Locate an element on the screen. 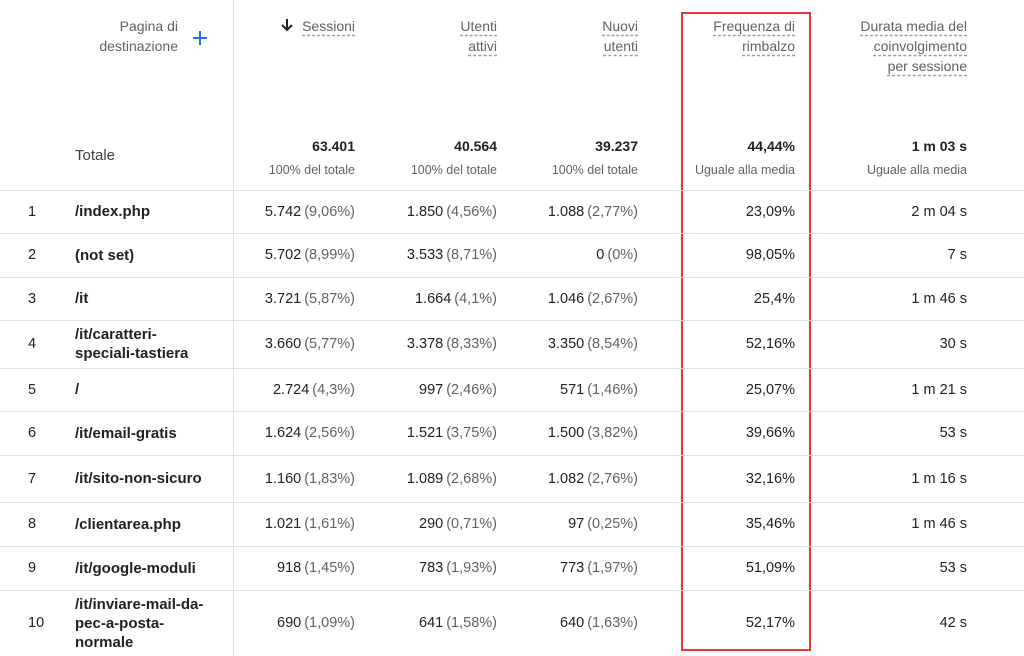 This screenshot has width=1024, height=656. metric-cell: 640 (1,63%) is located at coordinates (572, 623).